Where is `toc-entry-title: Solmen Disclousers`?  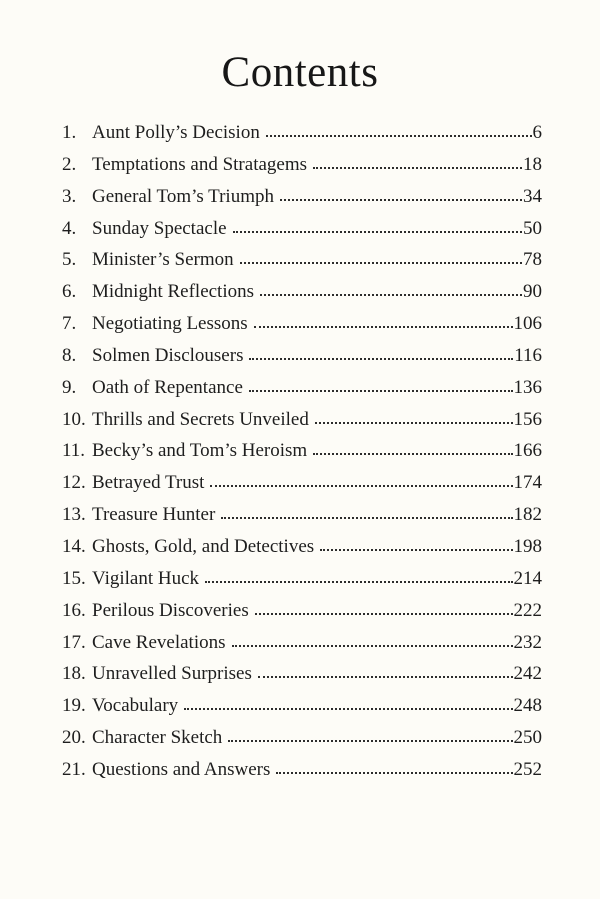 toc-entry-title: Solmen Disclousers is located at coordinates (168, 355).